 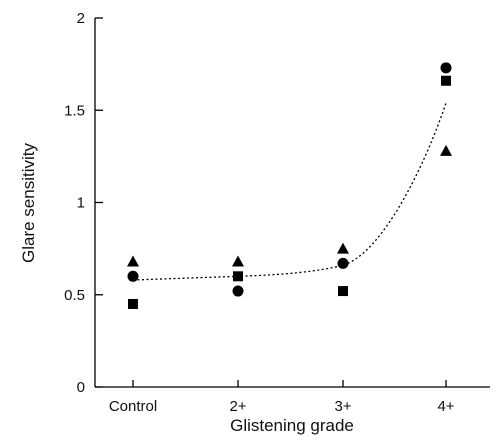 I want to click on y-tick-label: 1, so click(x=81, y=203).